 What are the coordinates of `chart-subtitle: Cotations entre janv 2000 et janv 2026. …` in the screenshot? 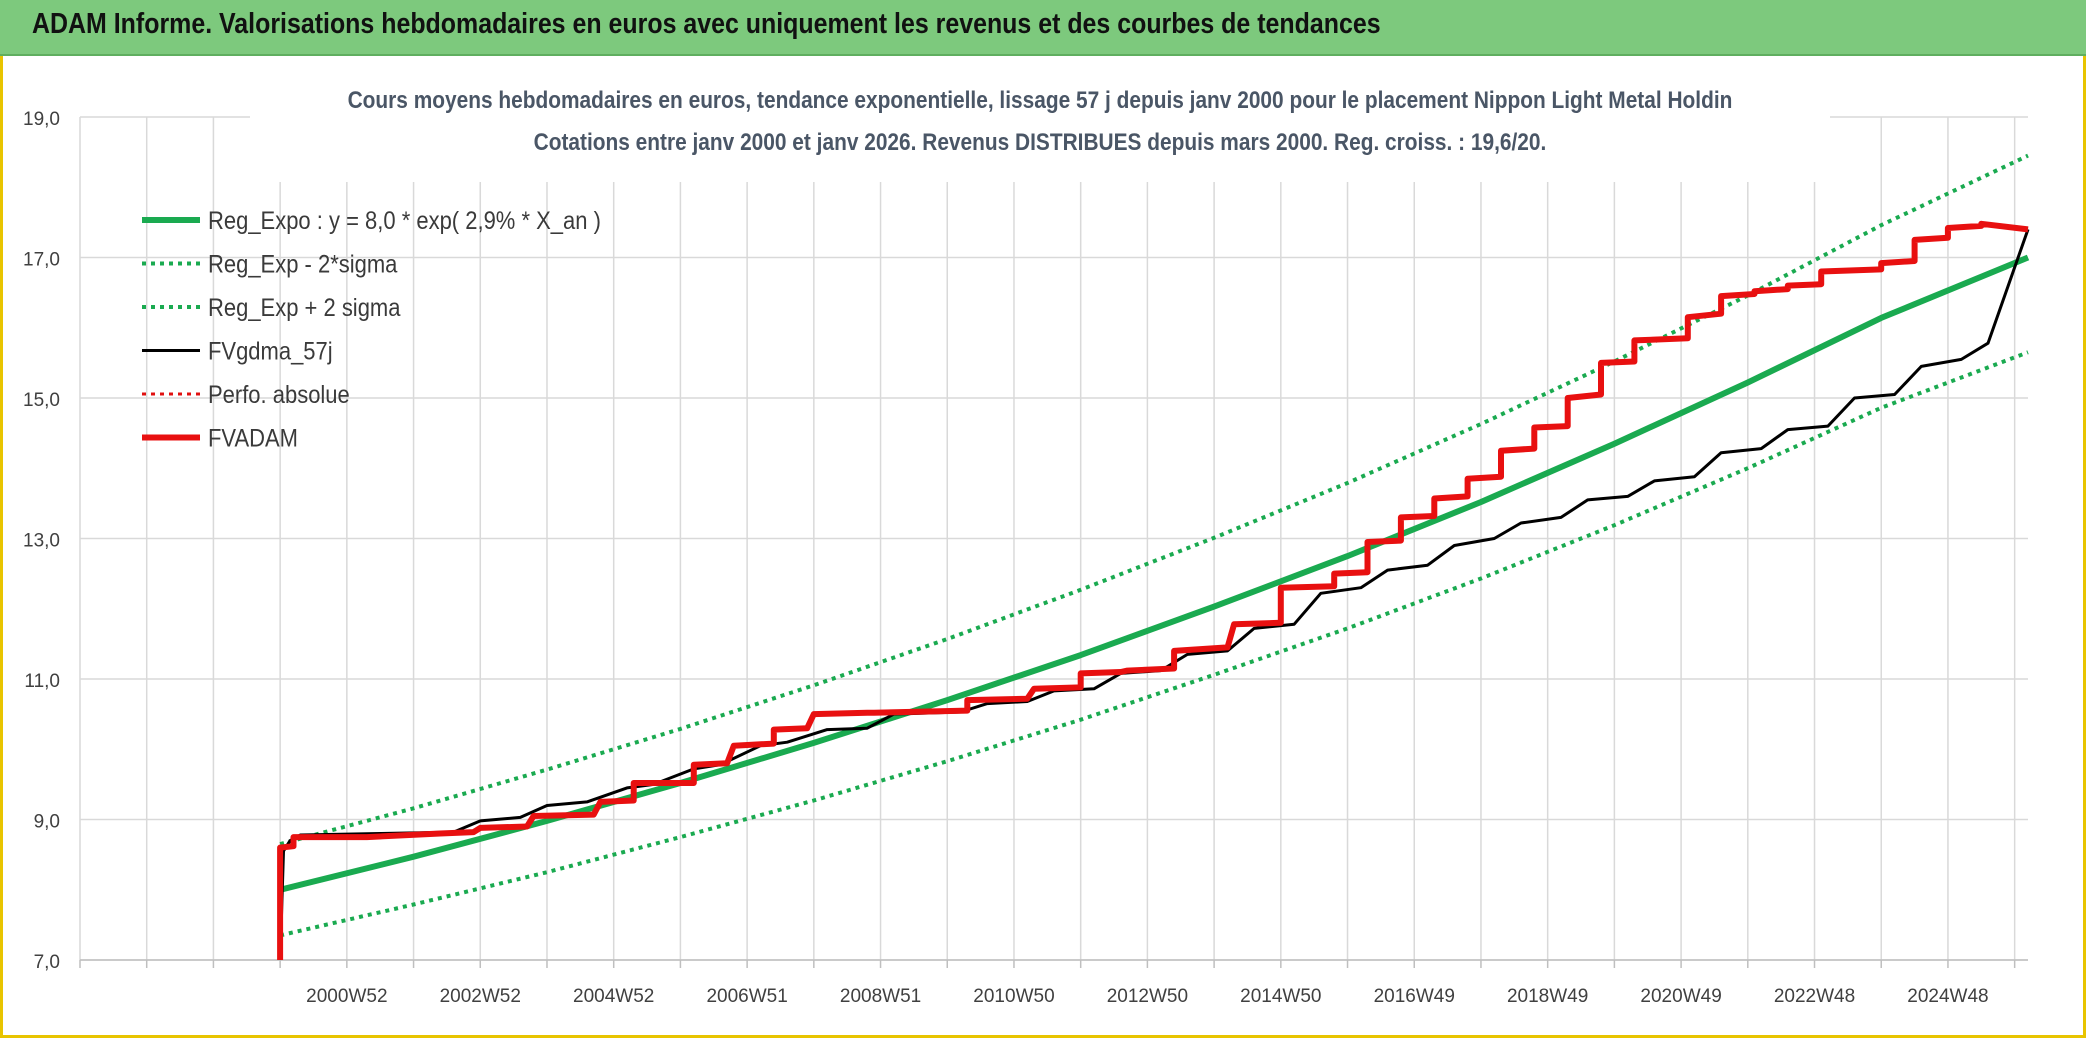 It's located at (1040, 142).